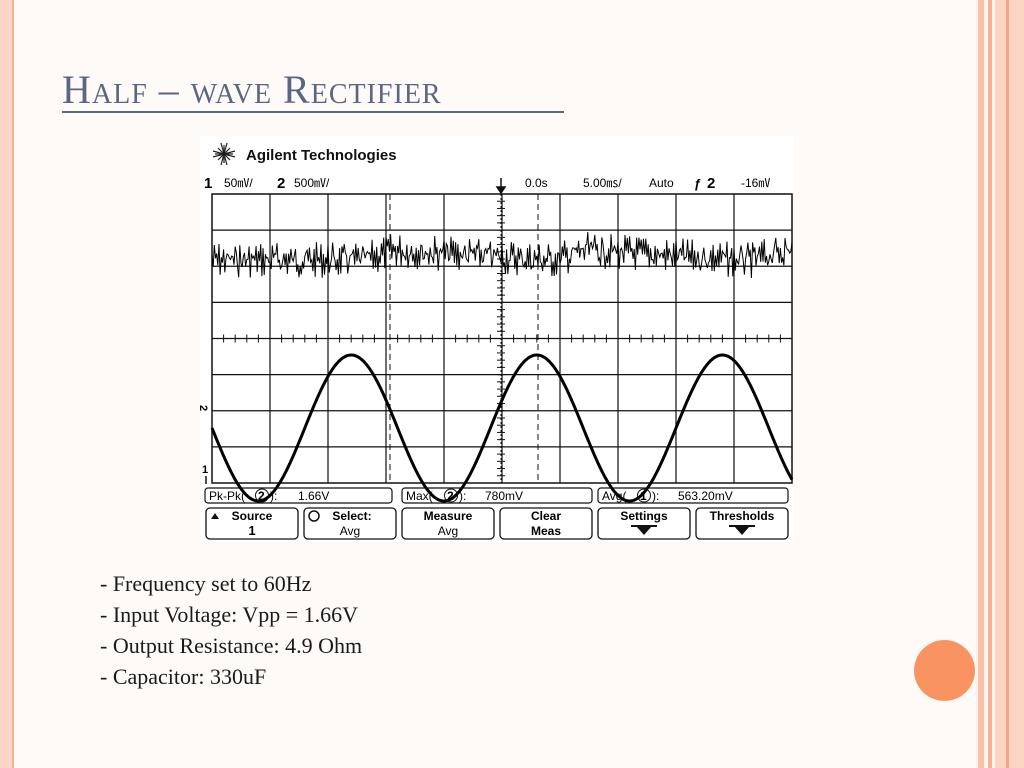  I want to click on softkey-label: Select:, so click(351, 516).